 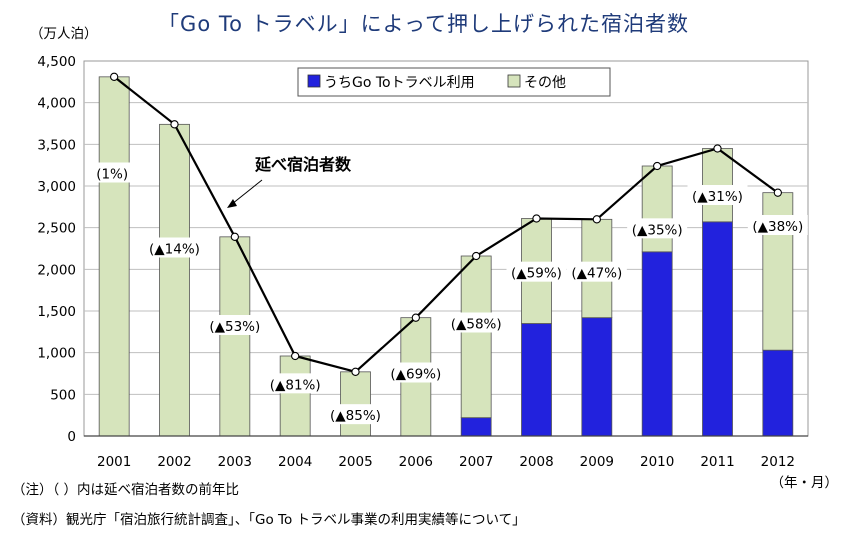 What do you see at coordinates (56, 145) in the screenshot?
I see `y-tick-label: 3,500` at bounding box center [56, 145].